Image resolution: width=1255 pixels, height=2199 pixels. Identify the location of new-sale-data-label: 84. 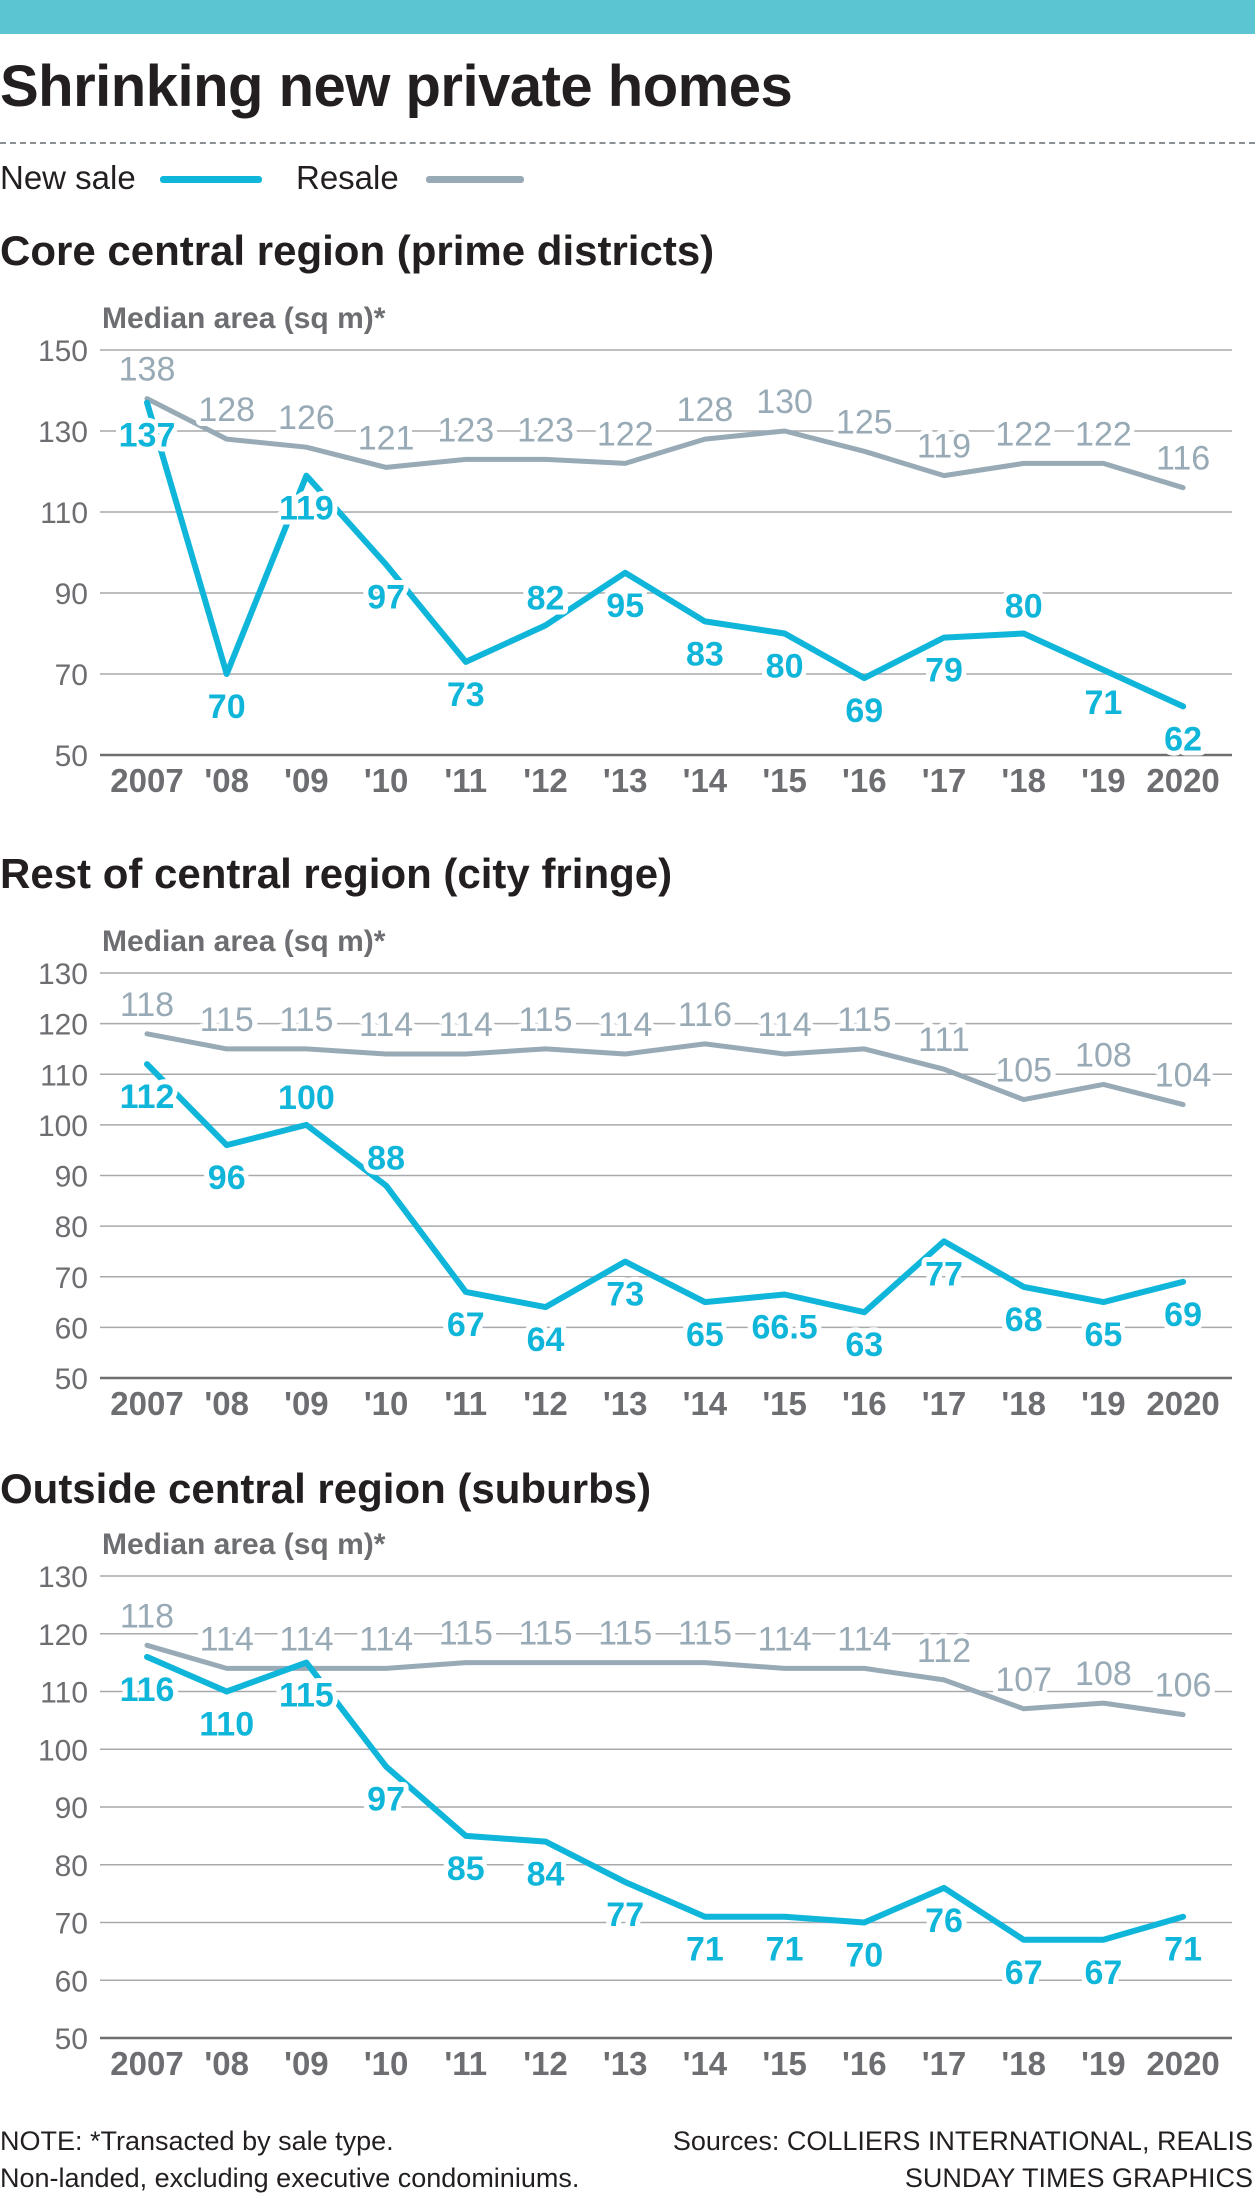
(546, 1875).